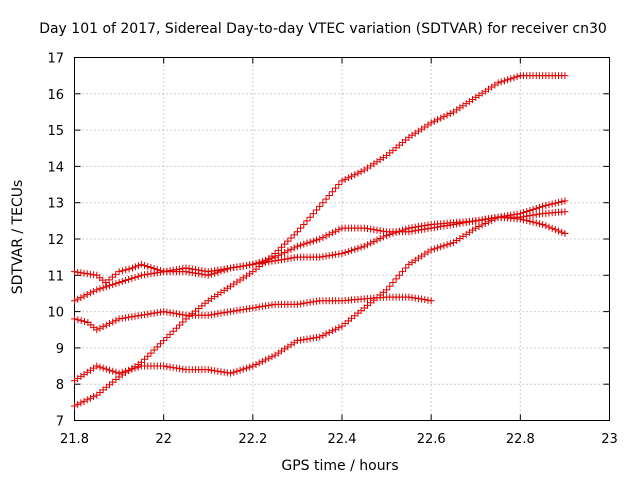  I want to click on x-tick-labels: 21.8 22 22.2 22.4 22.6 22.8 23, so click(339, 439).